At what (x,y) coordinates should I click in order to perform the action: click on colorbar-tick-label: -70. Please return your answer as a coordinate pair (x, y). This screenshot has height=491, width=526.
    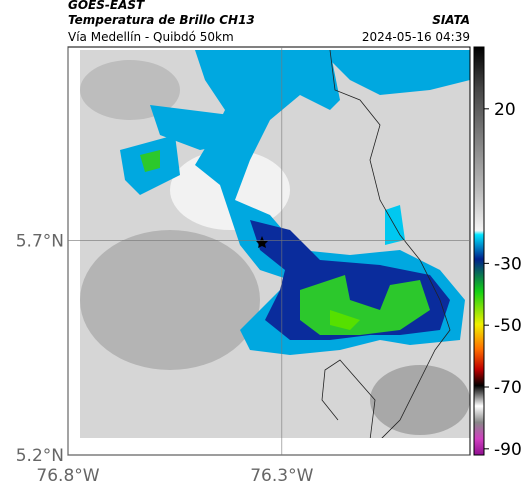
    Looking at the image, I should click on (508, 388).